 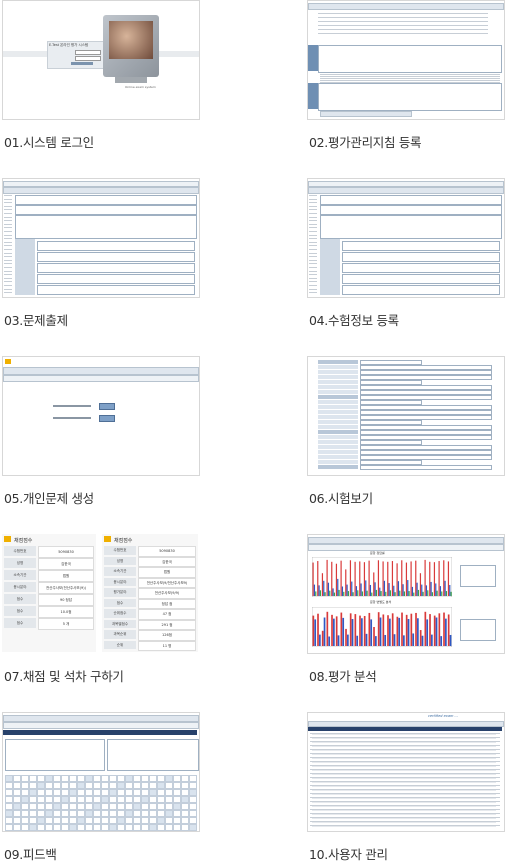 What do you see at coordinates (167, 561) in the screenshot?
I see `score-field-value: 김한국` at bounding box center [167, 561].